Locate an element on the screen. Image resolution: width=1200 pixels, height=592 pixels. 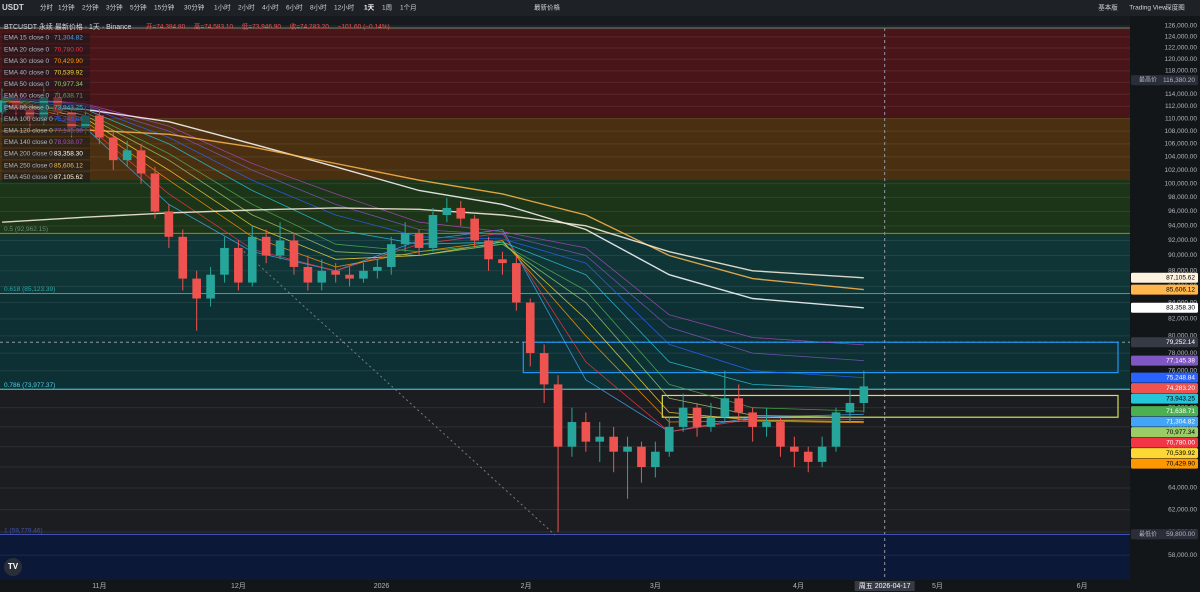
zone is located at coordinates (565, 207).